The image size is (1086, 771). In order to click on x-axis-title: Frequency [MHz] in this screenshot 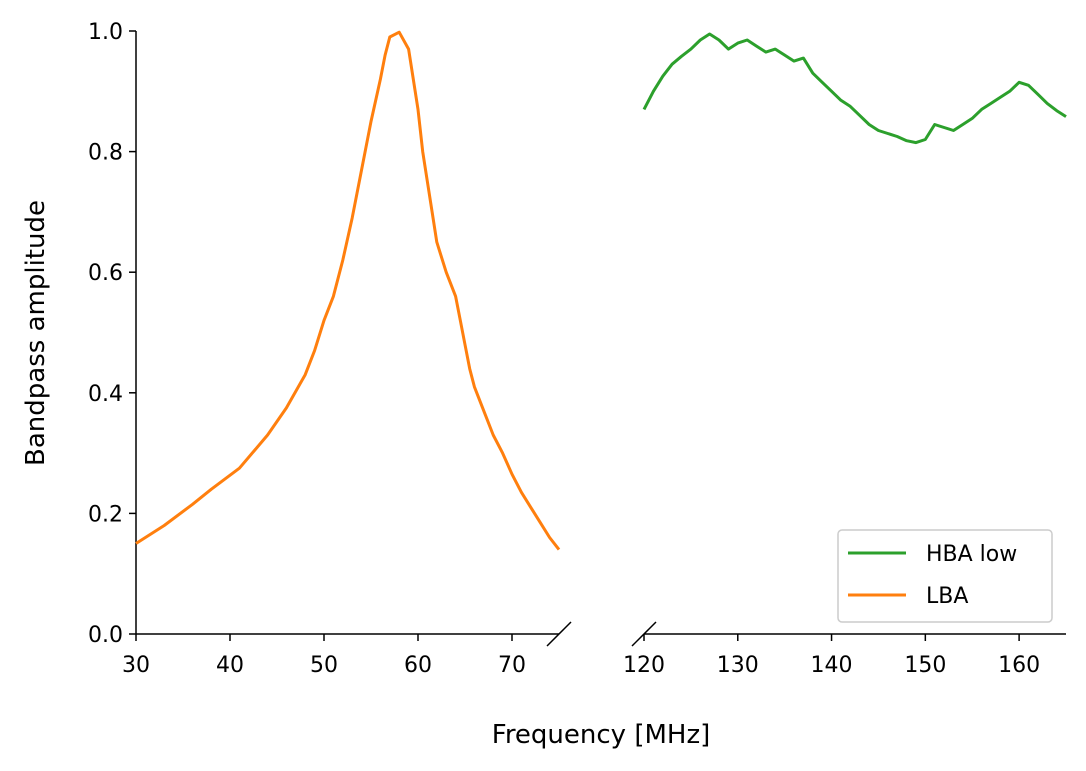, I will do `click(601, 735)`.